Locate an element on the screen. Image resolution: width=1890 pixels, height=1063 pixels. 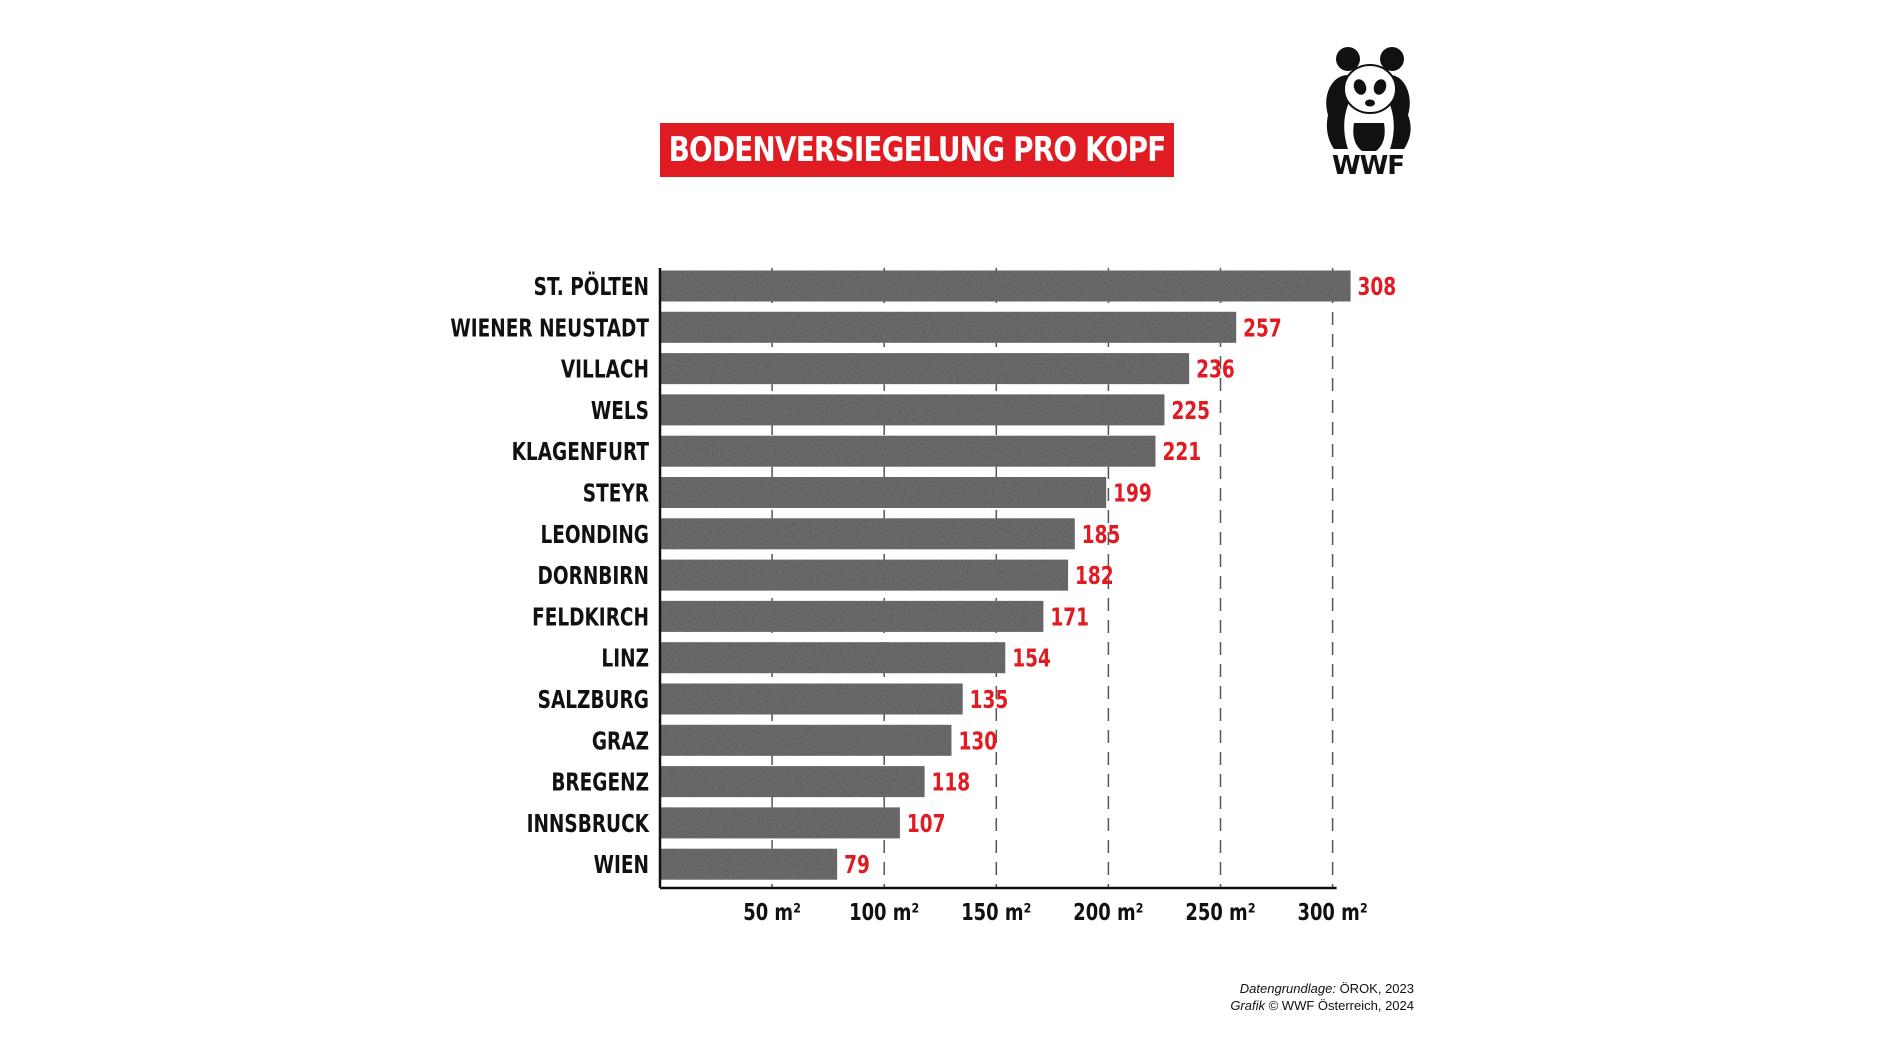
category-label: KLAGENFURT is located at coordinates (580, 453).